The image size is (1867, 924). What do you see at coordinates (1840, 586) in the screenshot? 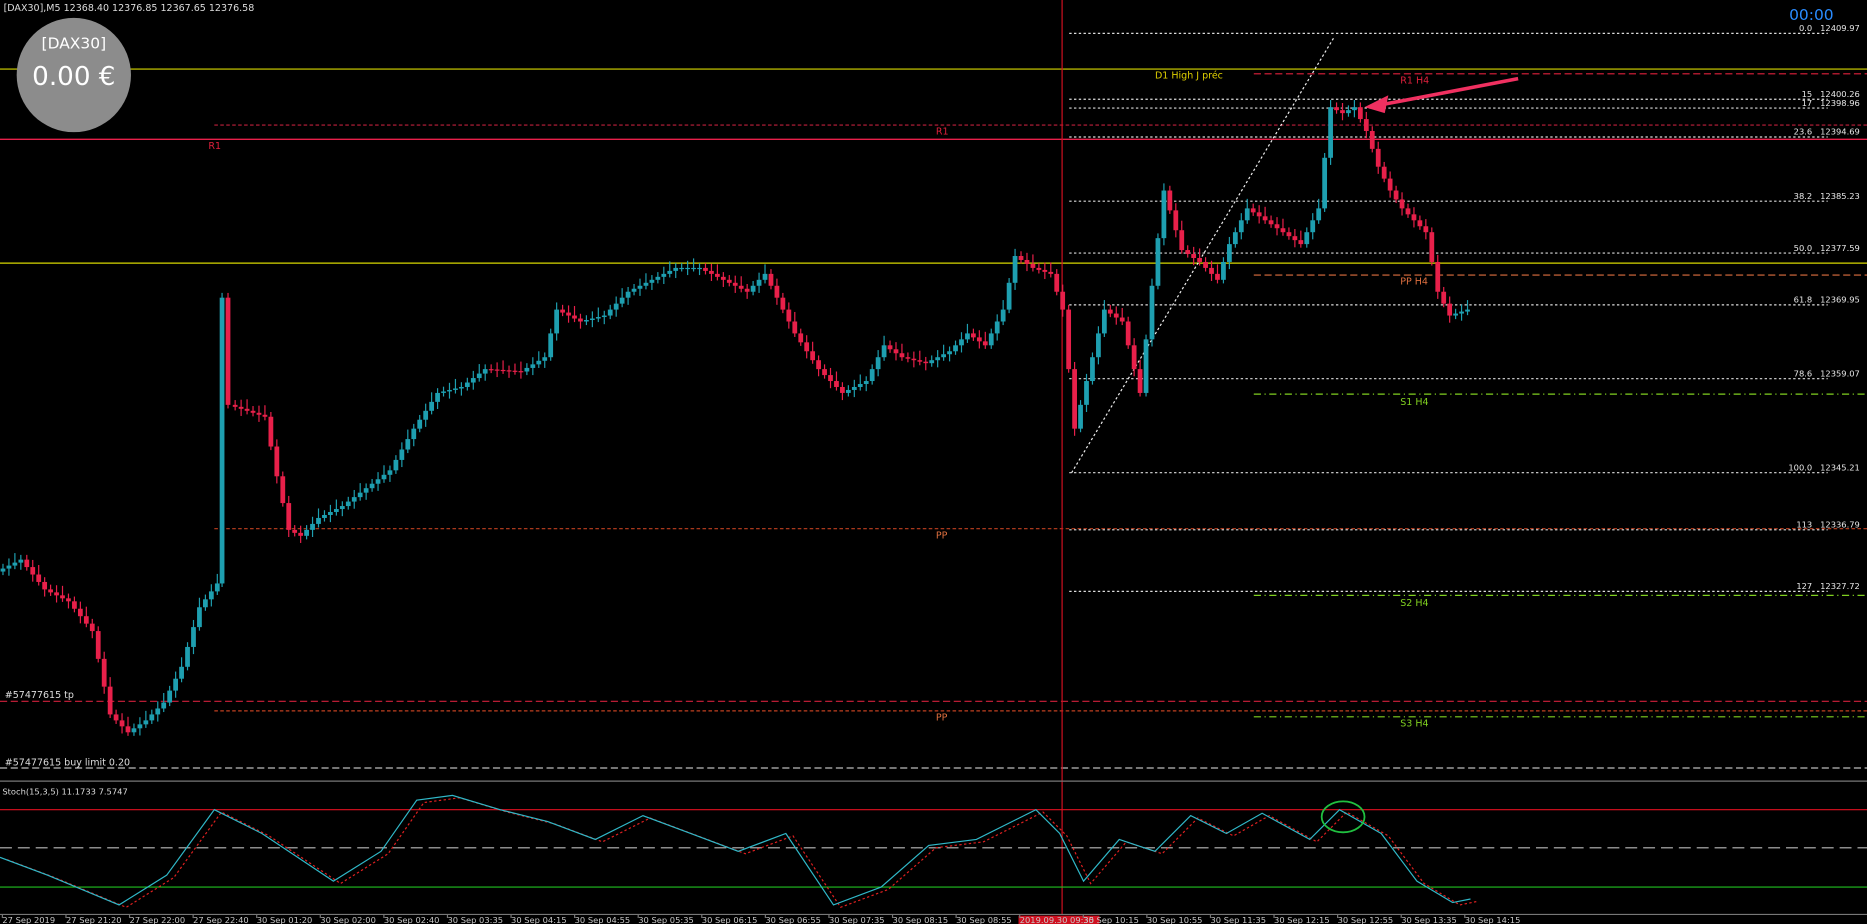
I see `fib-price: 12327.72` at bounding box center [1840, 586].